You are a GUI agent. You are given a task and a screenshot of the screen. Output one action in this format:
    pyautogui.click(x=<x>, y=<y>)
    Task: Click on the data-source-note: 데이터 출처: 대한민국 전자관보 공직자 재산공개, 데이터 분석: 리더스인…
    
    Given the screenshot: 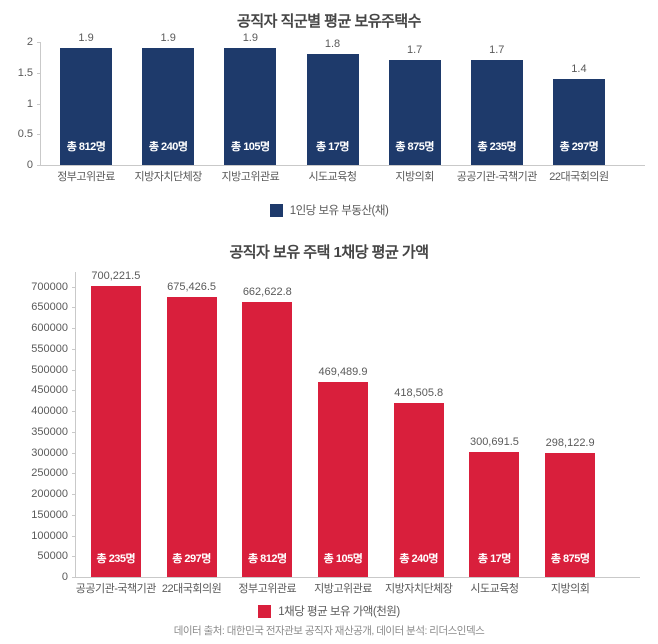 What is the action you would take?
    pyautogui.click(x=329, y=631)
    